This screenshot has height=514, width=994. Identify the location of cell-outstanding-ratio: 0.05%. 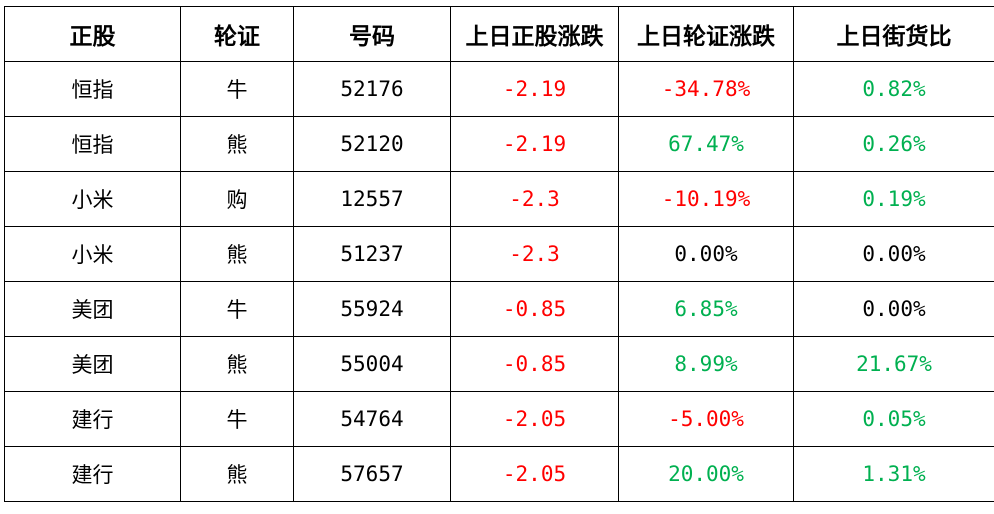
(893, 419).